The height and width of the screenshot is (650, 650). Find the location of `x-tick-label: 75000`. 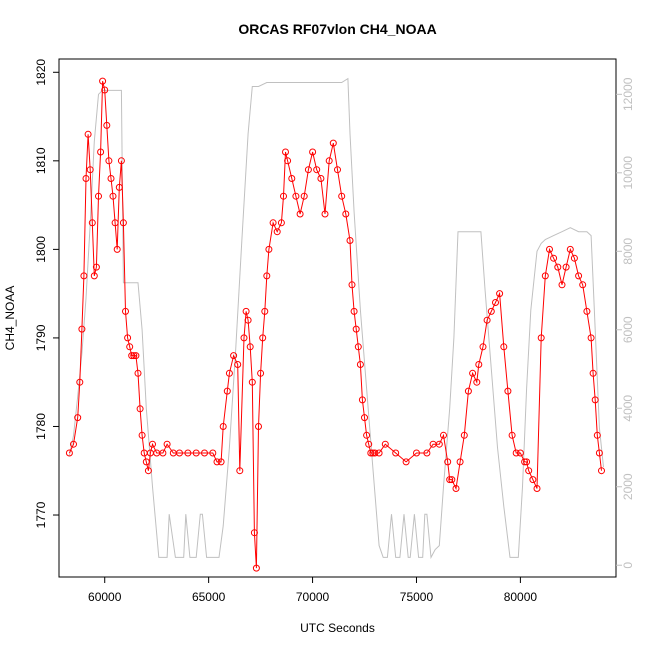

x-tick-label: 75000 is located at coordinates (417, 597).